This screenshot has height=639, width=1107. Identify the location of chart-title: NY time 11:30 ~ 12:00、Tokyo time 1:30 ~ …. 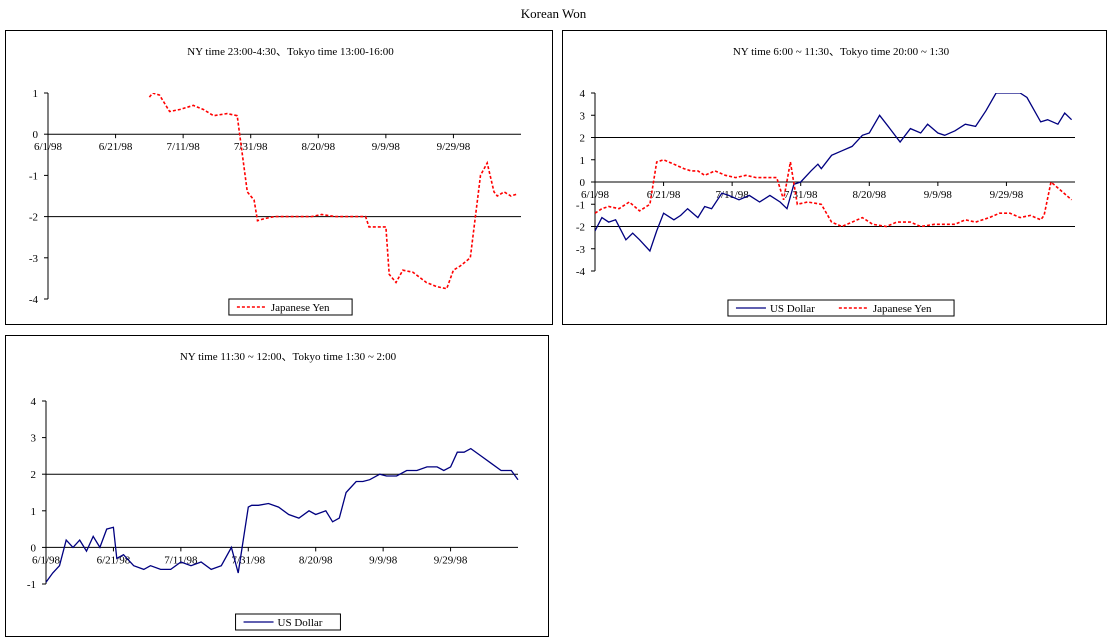
(288, 357).